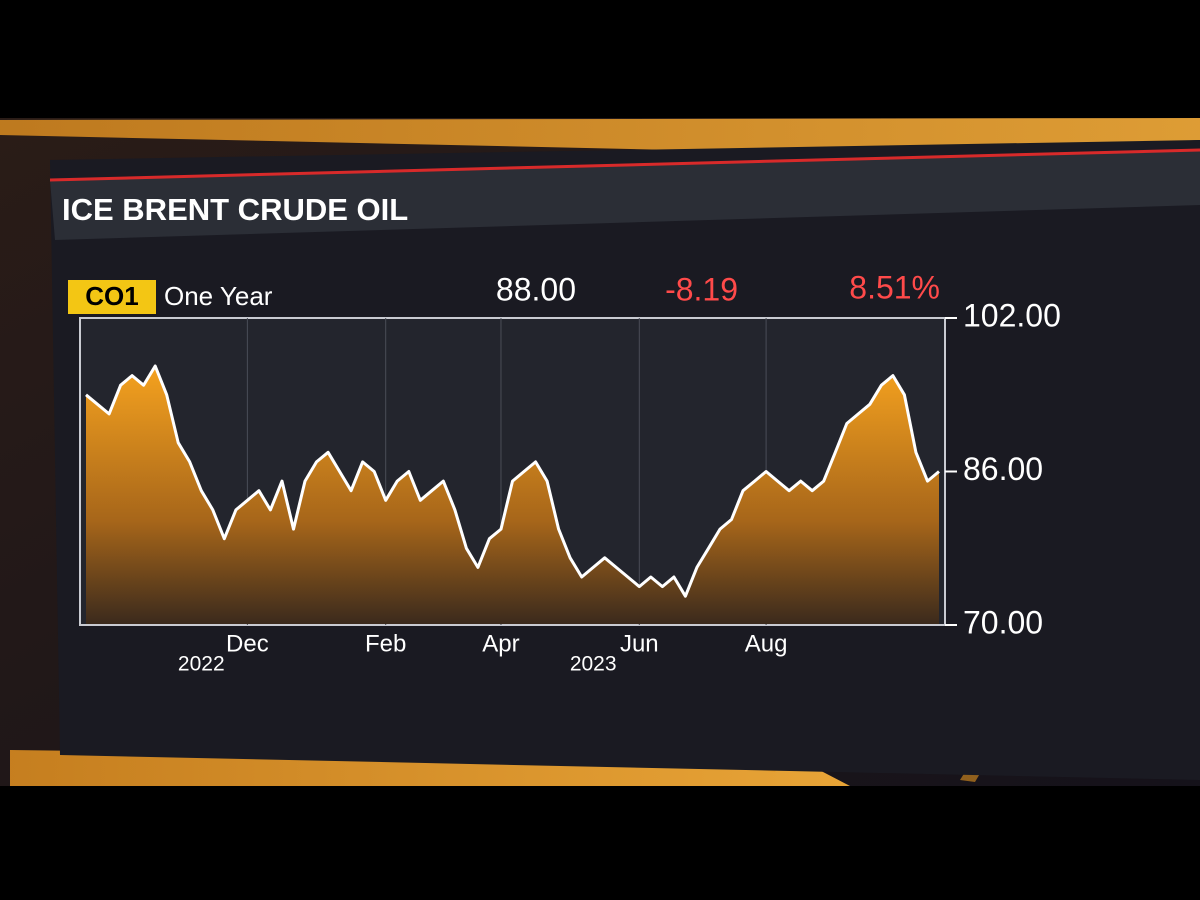 The width and height of the screenshot is (1200, 900). What do you see at coordinates (500, 643) in the screenshot?
I see `x-tick-label: Apr` at bounding box center [500, 643].